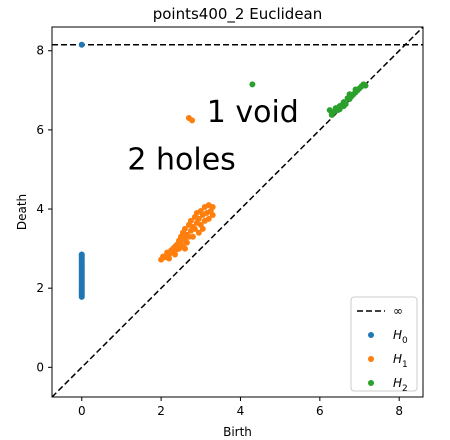 This screenshot has height=440, width=450. I want to click on legend-marker-h1, so click(371, 359).